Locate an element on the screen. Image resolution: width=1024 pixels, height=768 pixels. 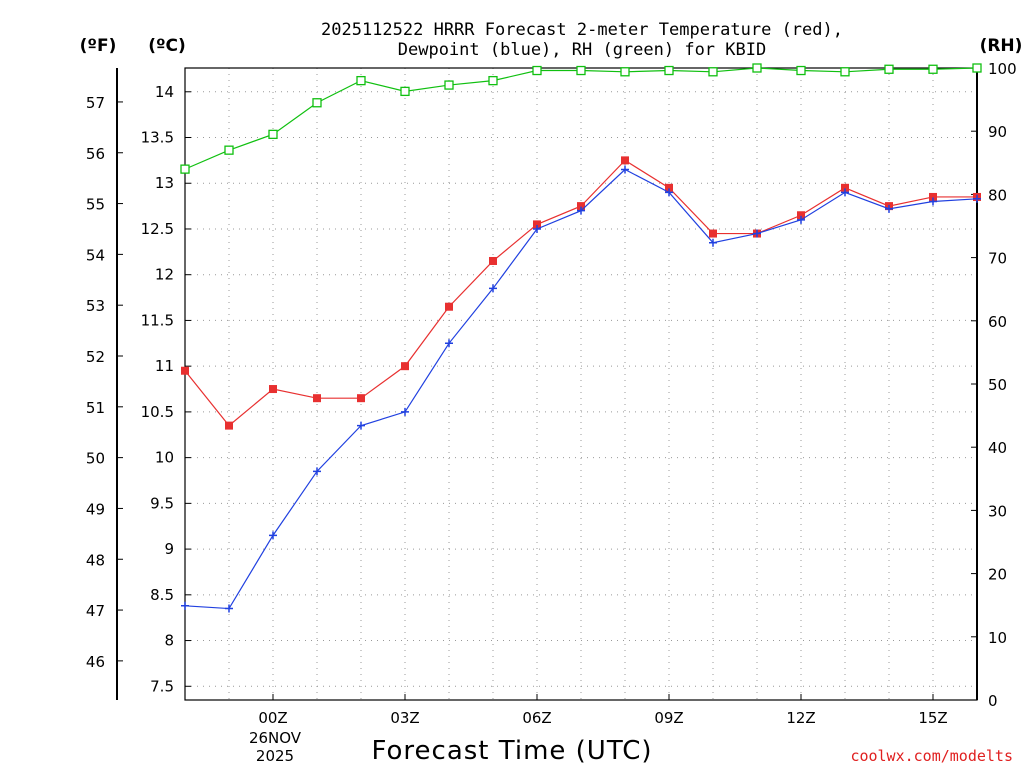
fahrenheit-tick-label: 49 is located at coordinates (95, 509).